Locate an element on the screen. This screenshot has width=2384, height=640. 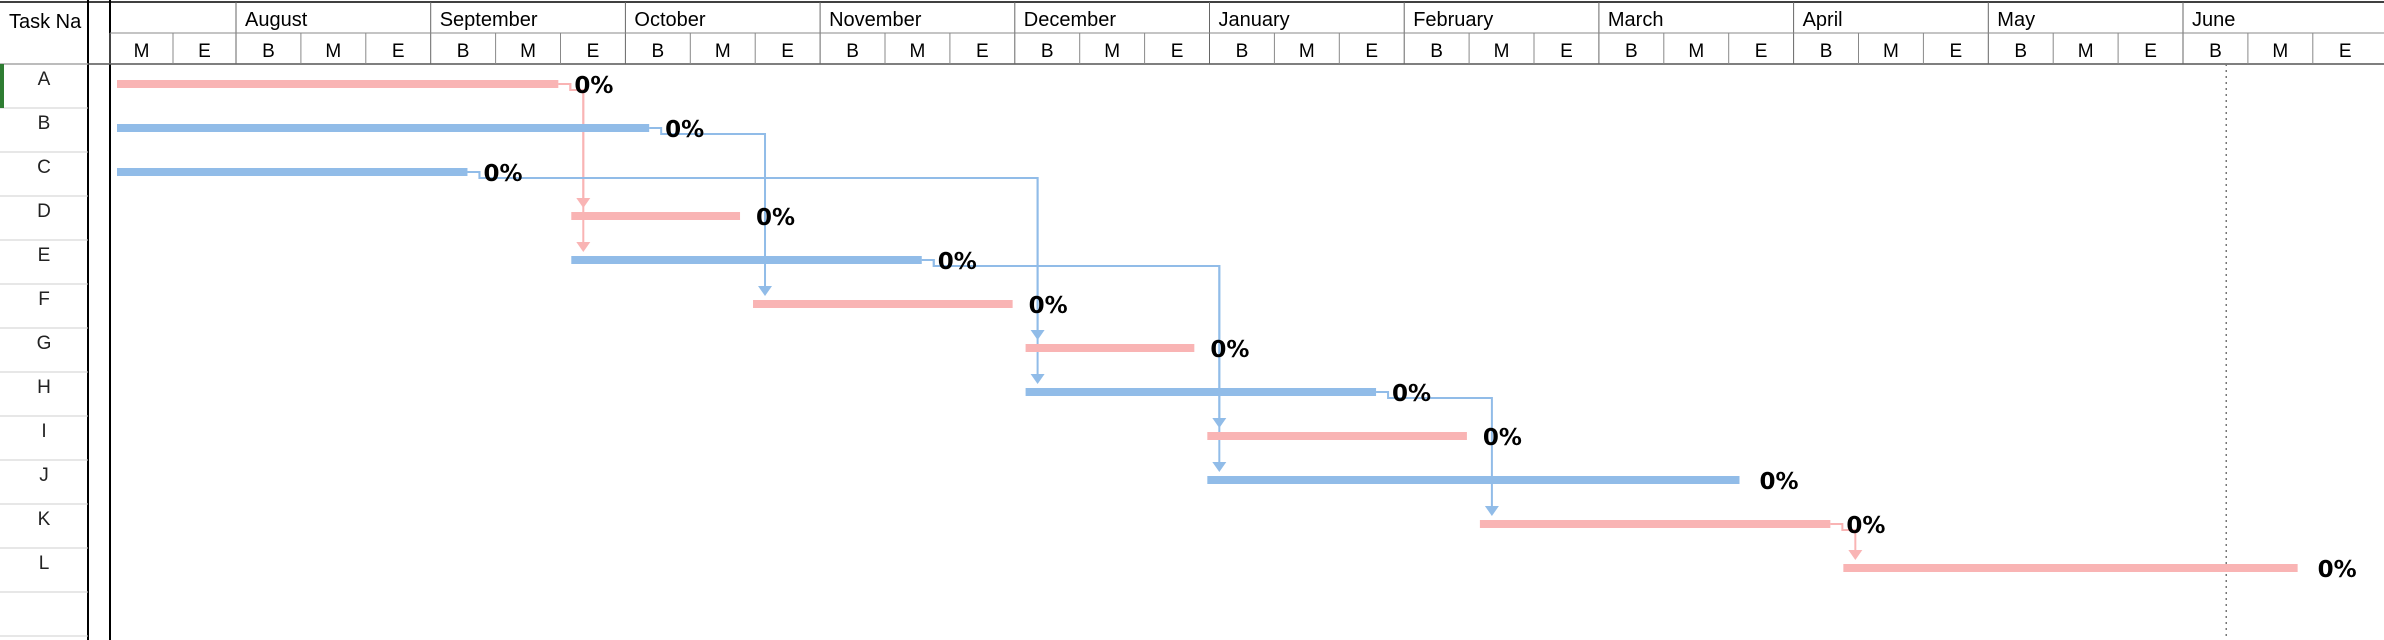
task-name-column is located at coordinates (44, 320).